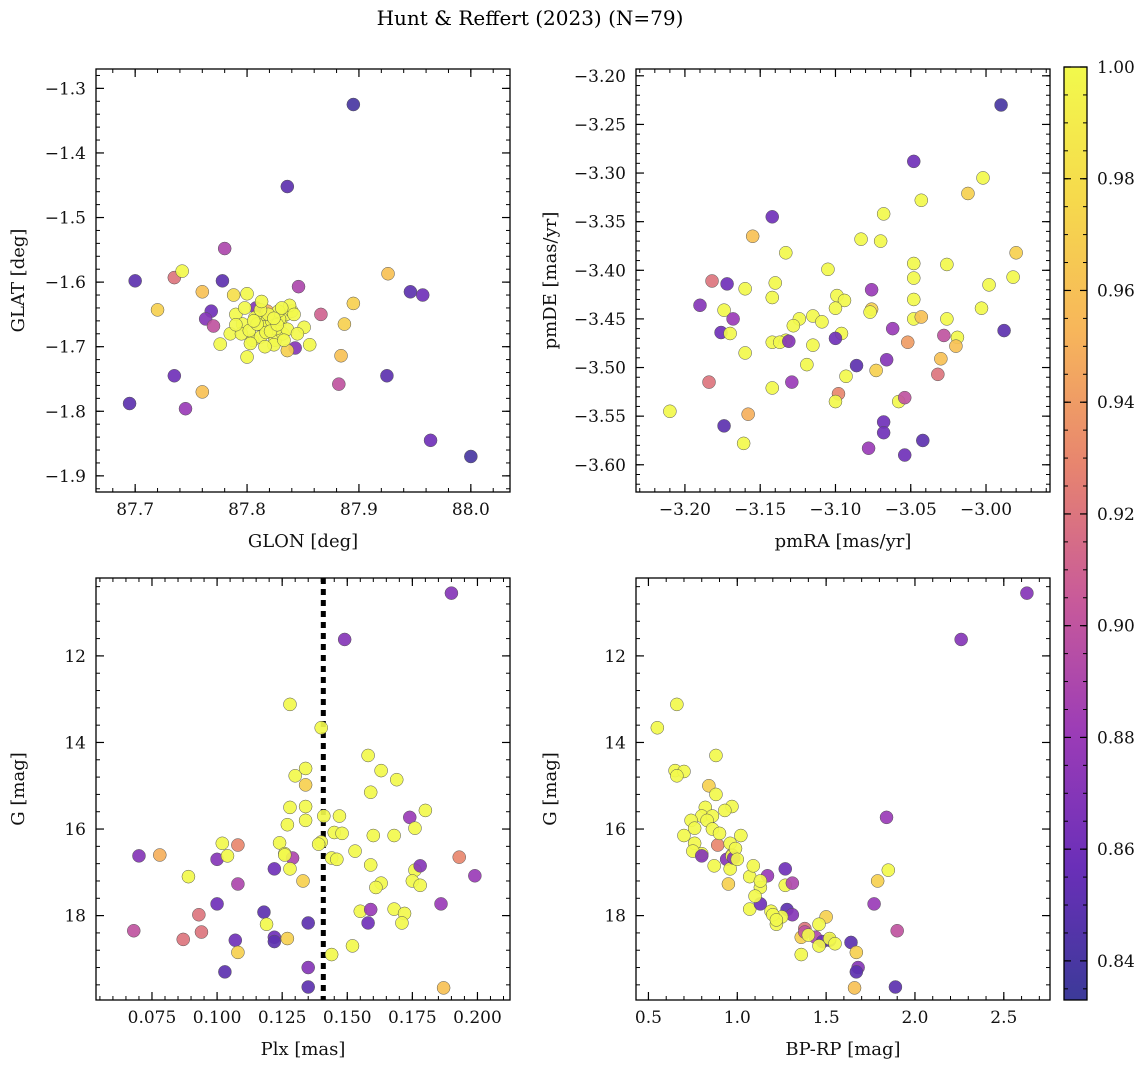 This screenshot has height=1067, width=1148. What do you see at coordinates (359, 510) in the screenshot?
I see `x-tick-label: 87.9` at bounding box center [359, 510].